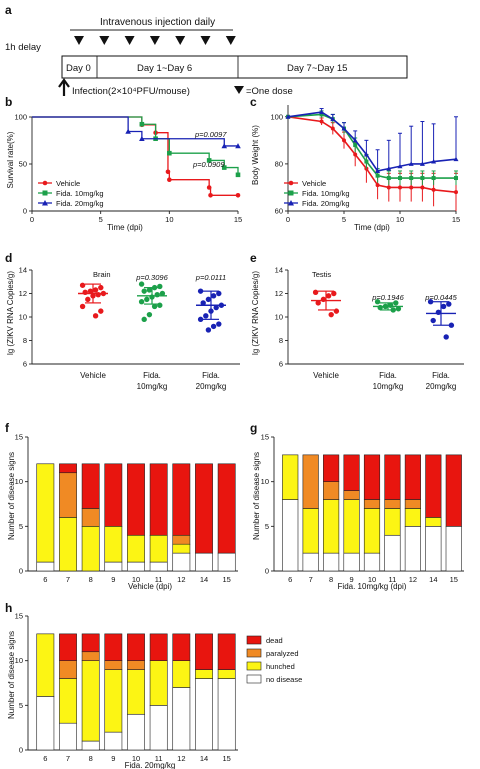  Describe the element at coordinates (68, 468) in the screenshot. I see `vehicle-signs-bar-dead` at that location.